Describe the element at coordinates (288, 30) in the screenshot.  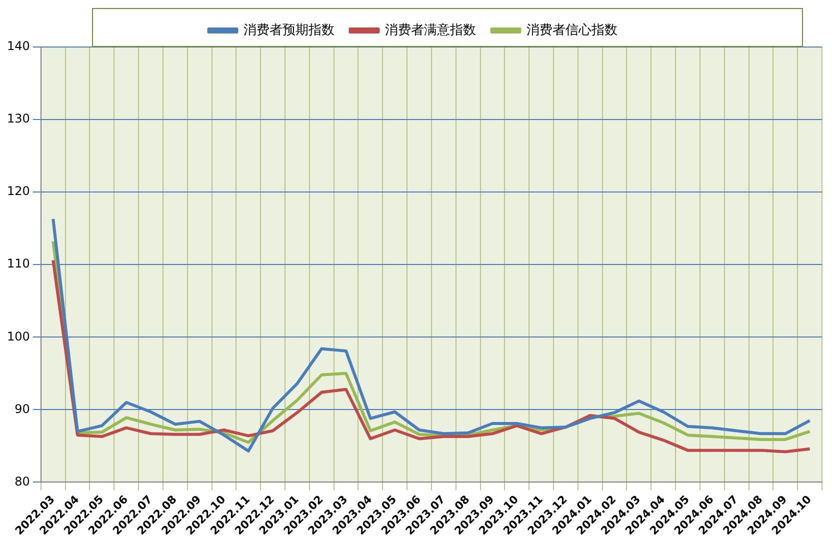
I see `legend-label: 消费者预期指数` at that location.